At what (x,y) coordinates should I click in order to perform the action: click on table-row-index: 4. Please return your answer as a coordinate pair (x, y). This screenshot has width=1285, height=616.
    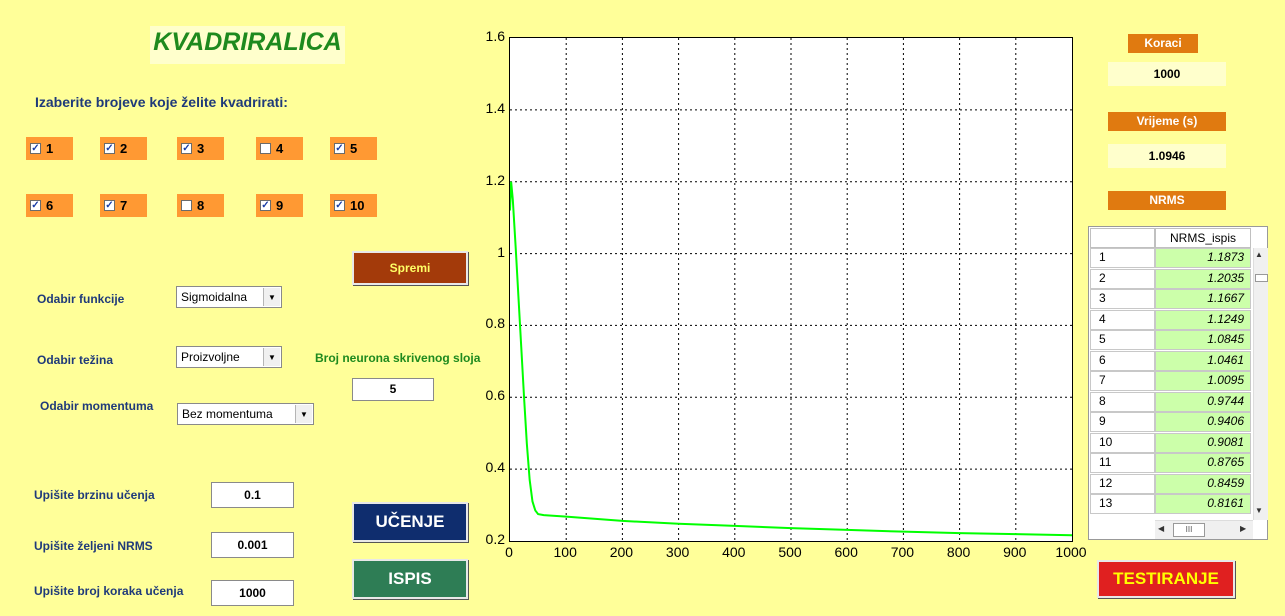
    Looking at the image, I should click on (1122, 319).